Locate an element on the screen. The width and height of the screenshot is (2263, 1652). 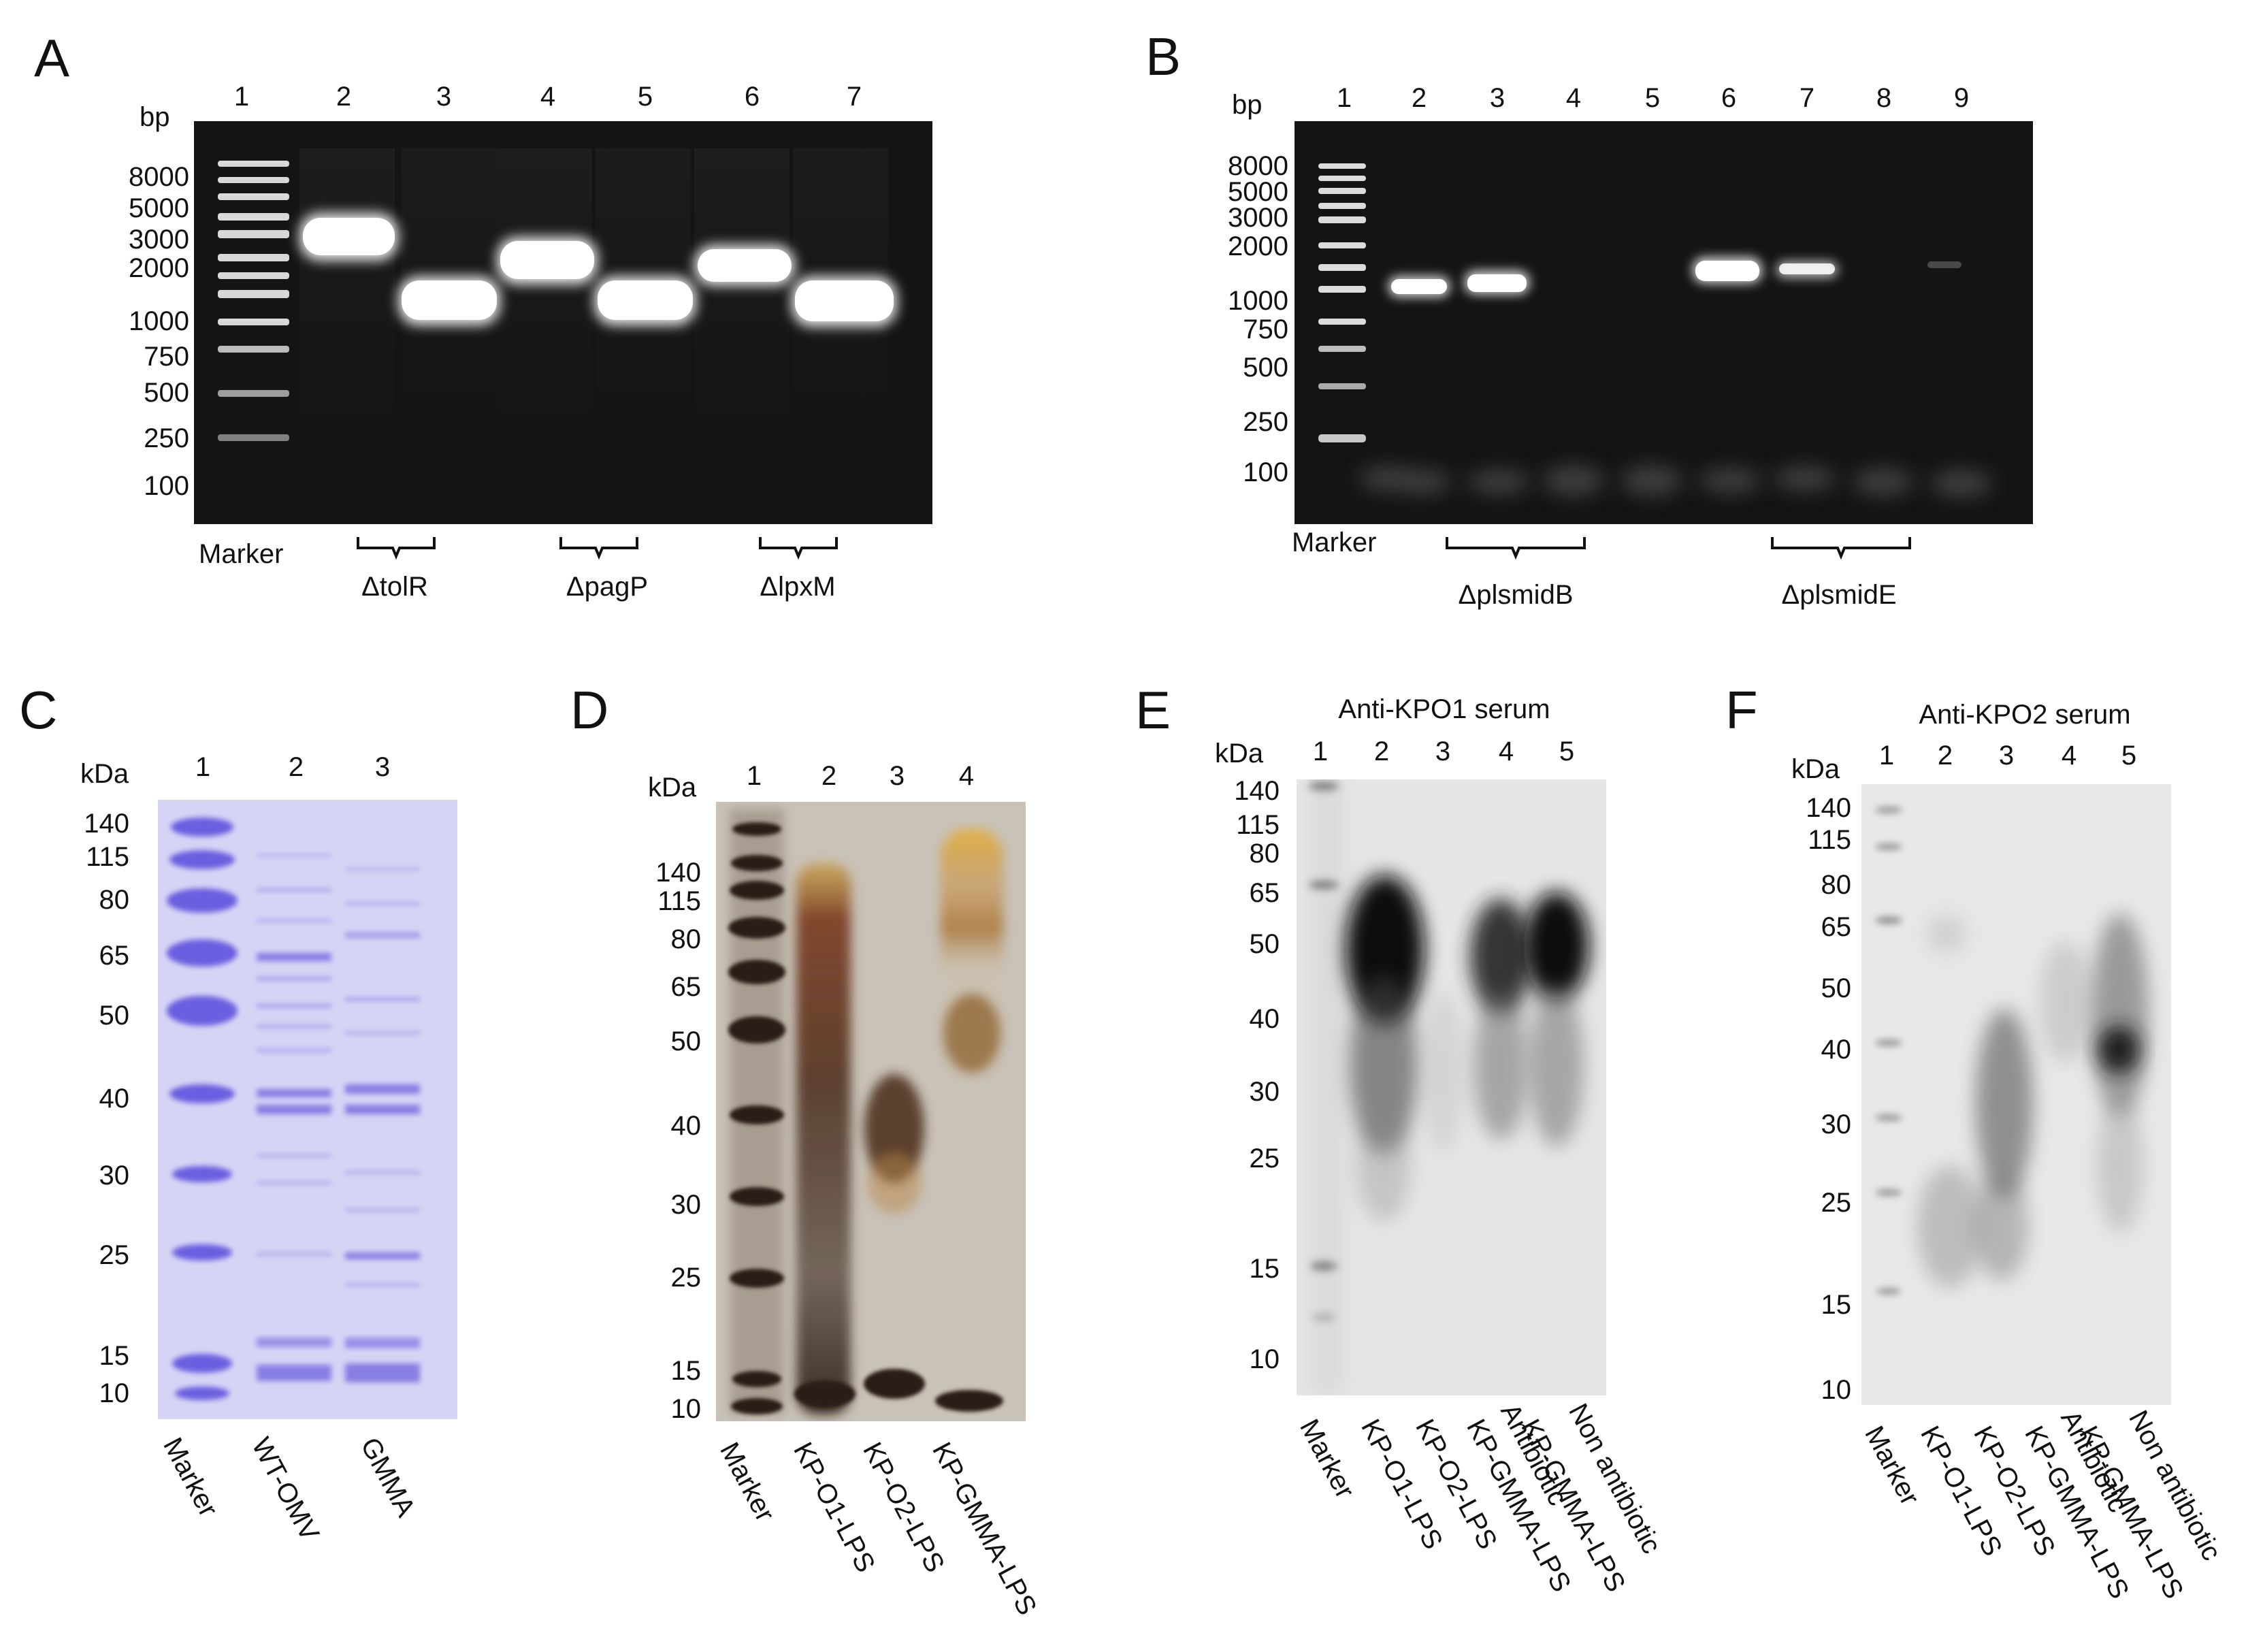
panel-f-letter: F is located at coordinates (1742, 710).